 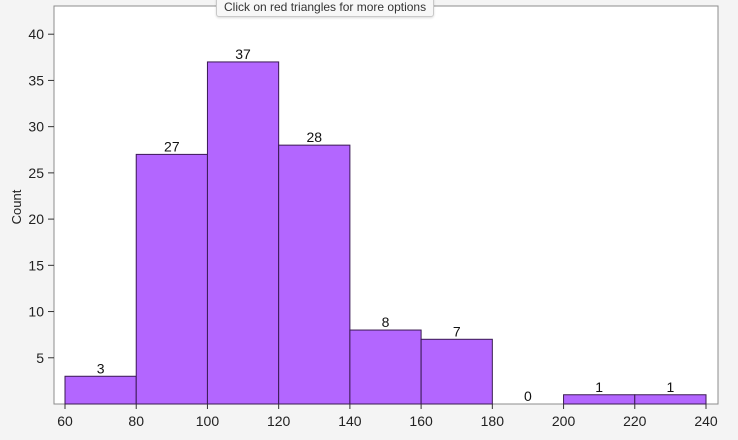 I want to click on x-tick-label: 180, so click(x=493, y=421).